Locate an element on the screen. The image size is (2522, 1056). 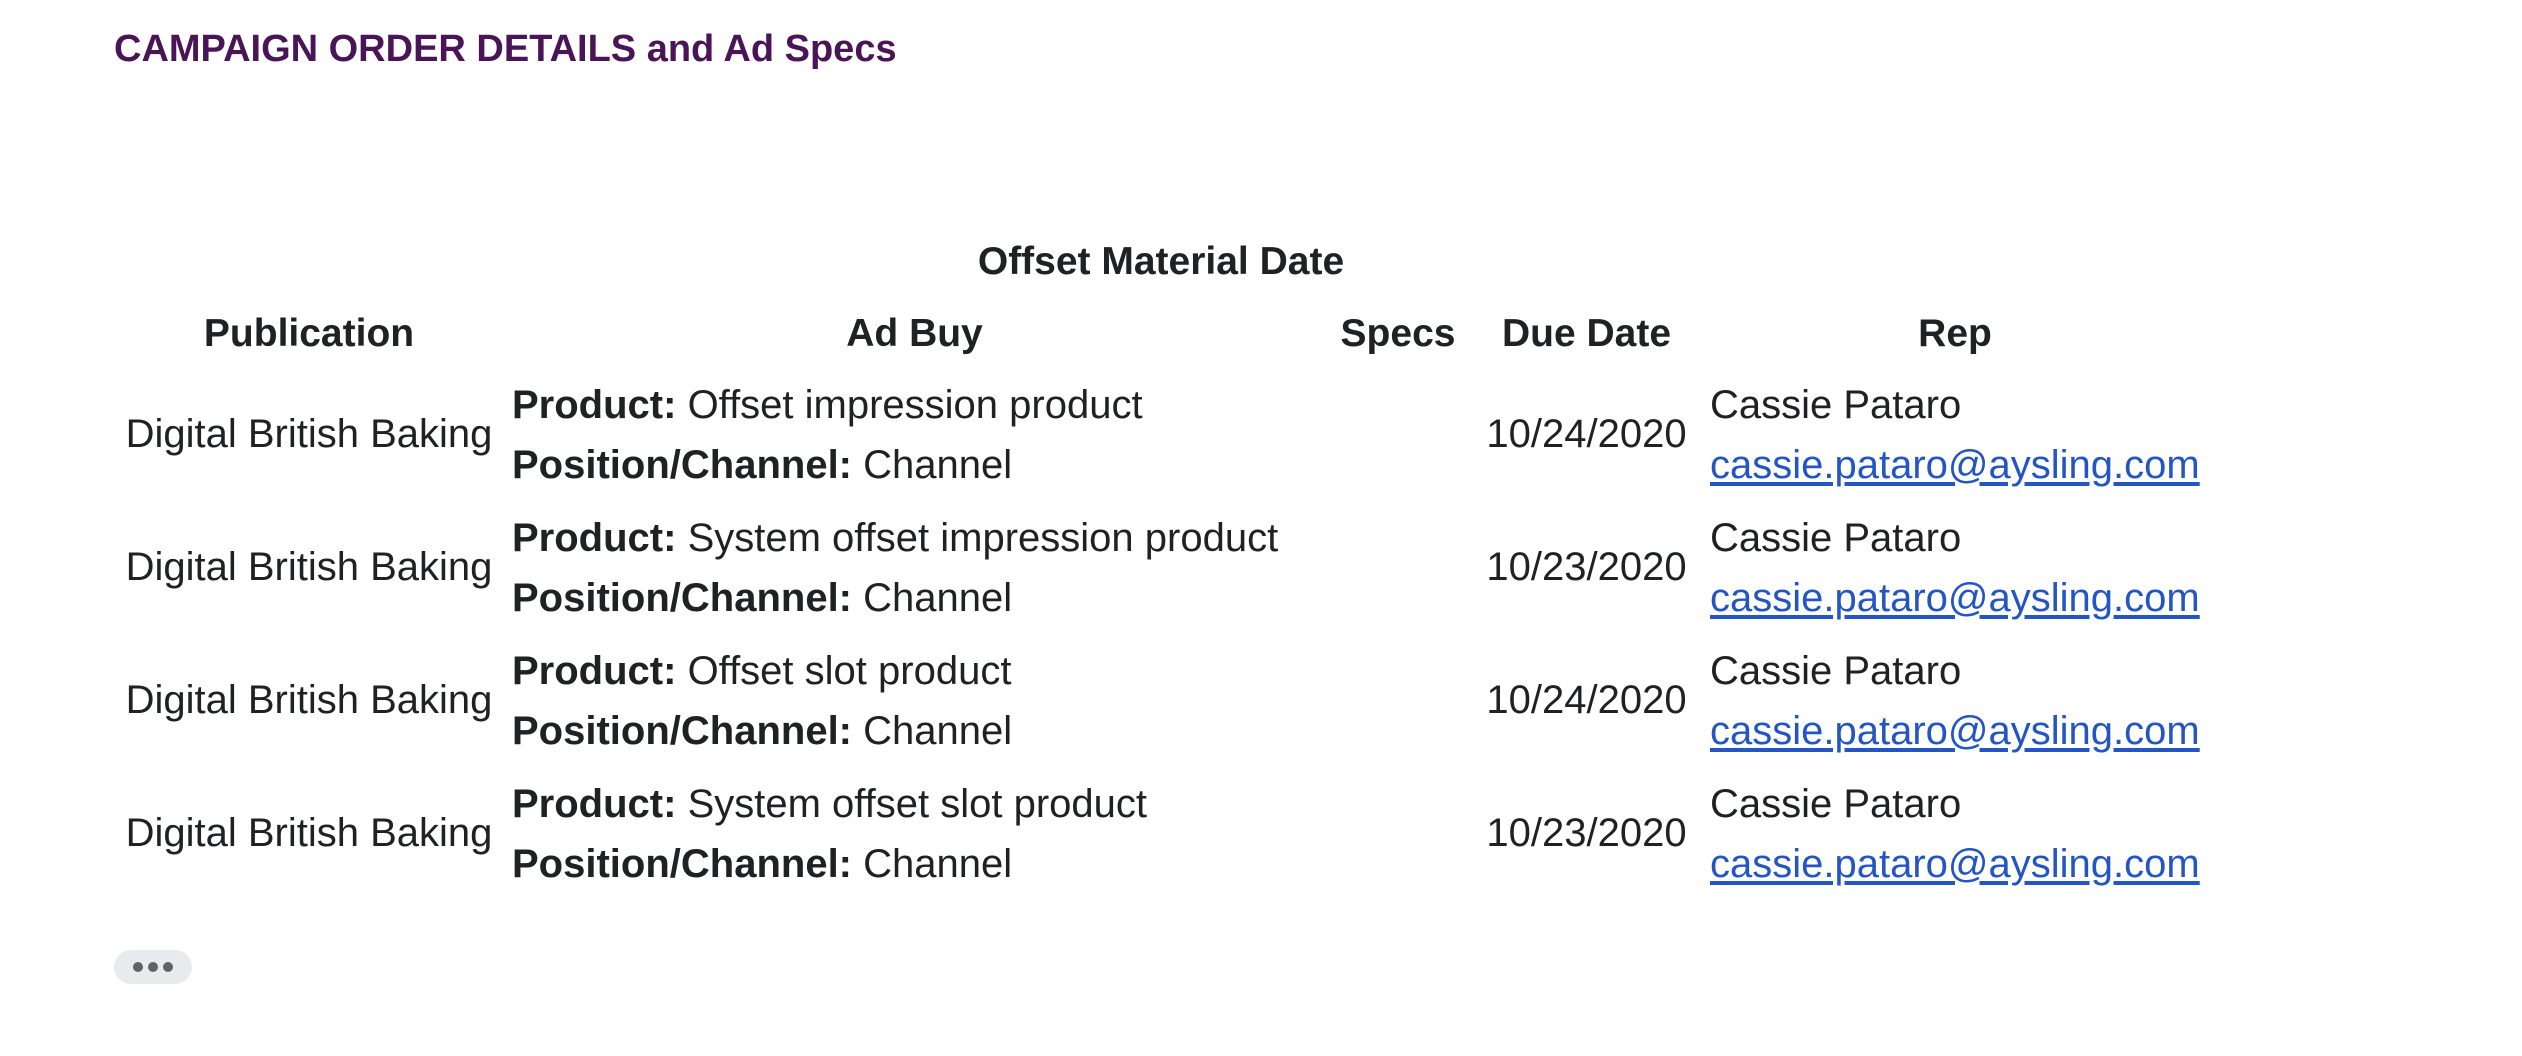
header-rep: Rep is located at coordinates (1955, 333).